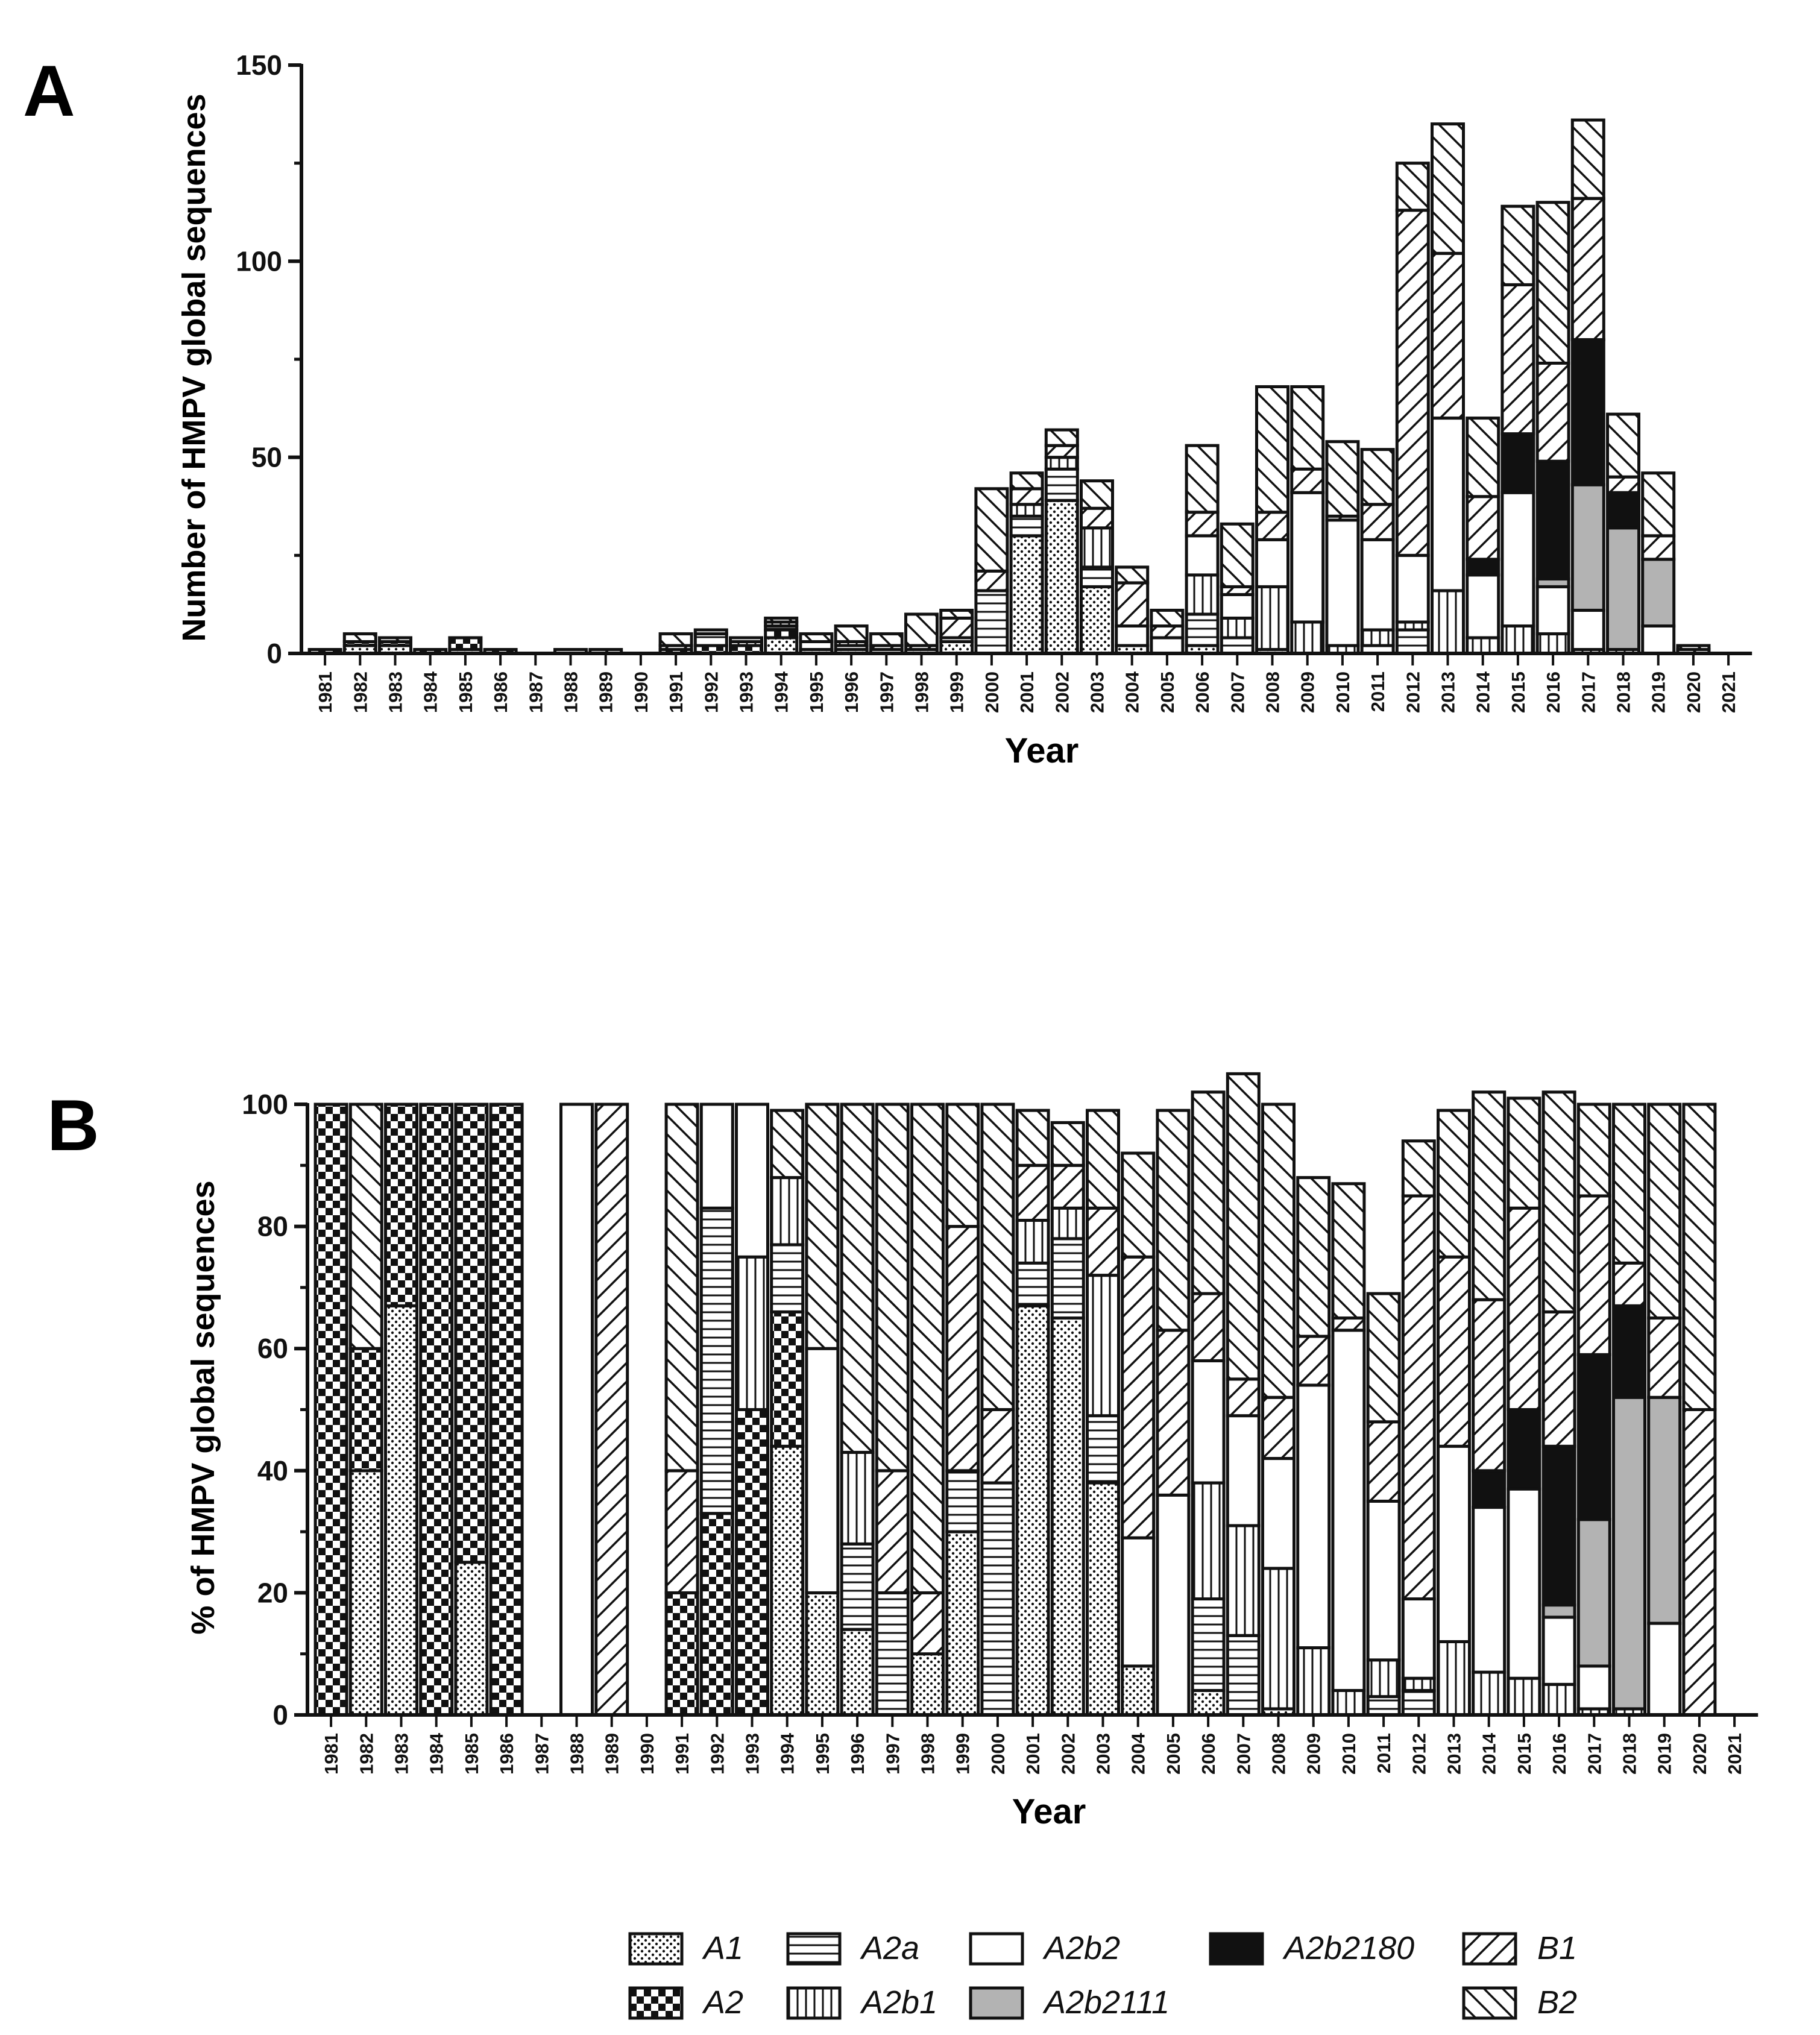 This screenshot has height=2035, width=1820. I want to click on legend-label-a2a: A2a, so click(889, 1948).